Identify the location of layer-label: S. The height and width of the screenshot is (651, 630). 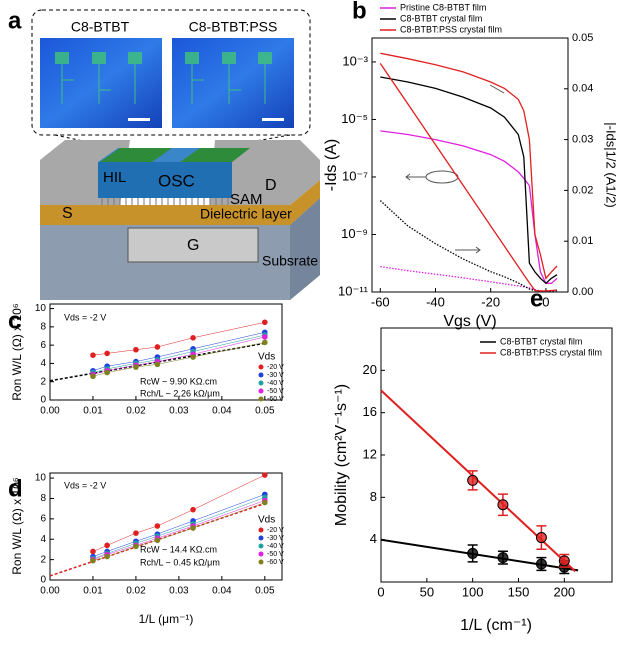
(67, 213).